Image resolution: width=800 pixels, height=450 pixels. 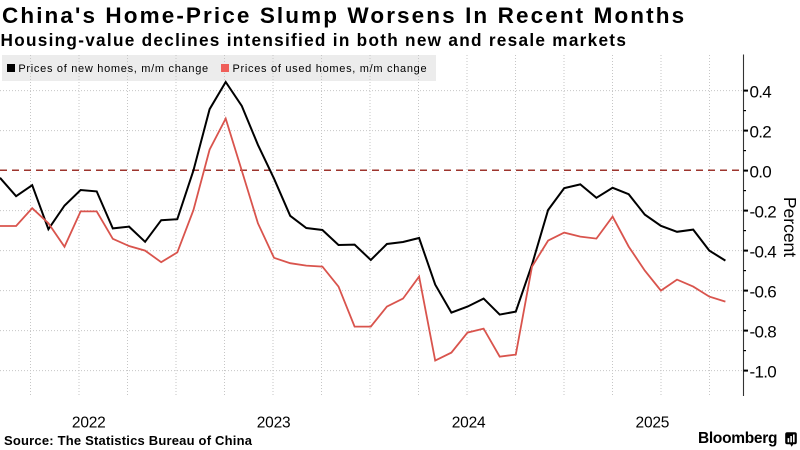 What do you see at coordinates (274, 423) in the screenshot?
I see `svg-text: 2023` at bounding box center [274, 423].